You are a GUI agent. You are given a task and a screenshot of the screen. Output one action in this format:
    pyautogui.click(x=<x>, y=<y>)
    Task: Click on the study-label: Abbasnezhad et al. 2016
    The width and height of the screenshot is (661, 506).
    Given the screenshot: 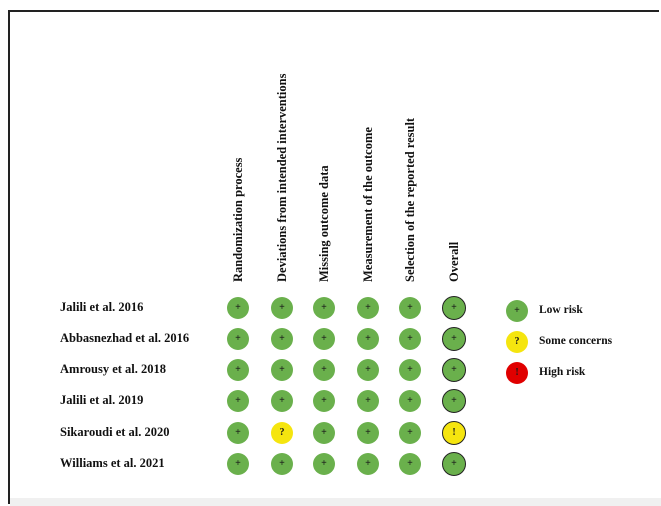 What is the action you would take?
    pyautogui.click(x=125, y=338)
    